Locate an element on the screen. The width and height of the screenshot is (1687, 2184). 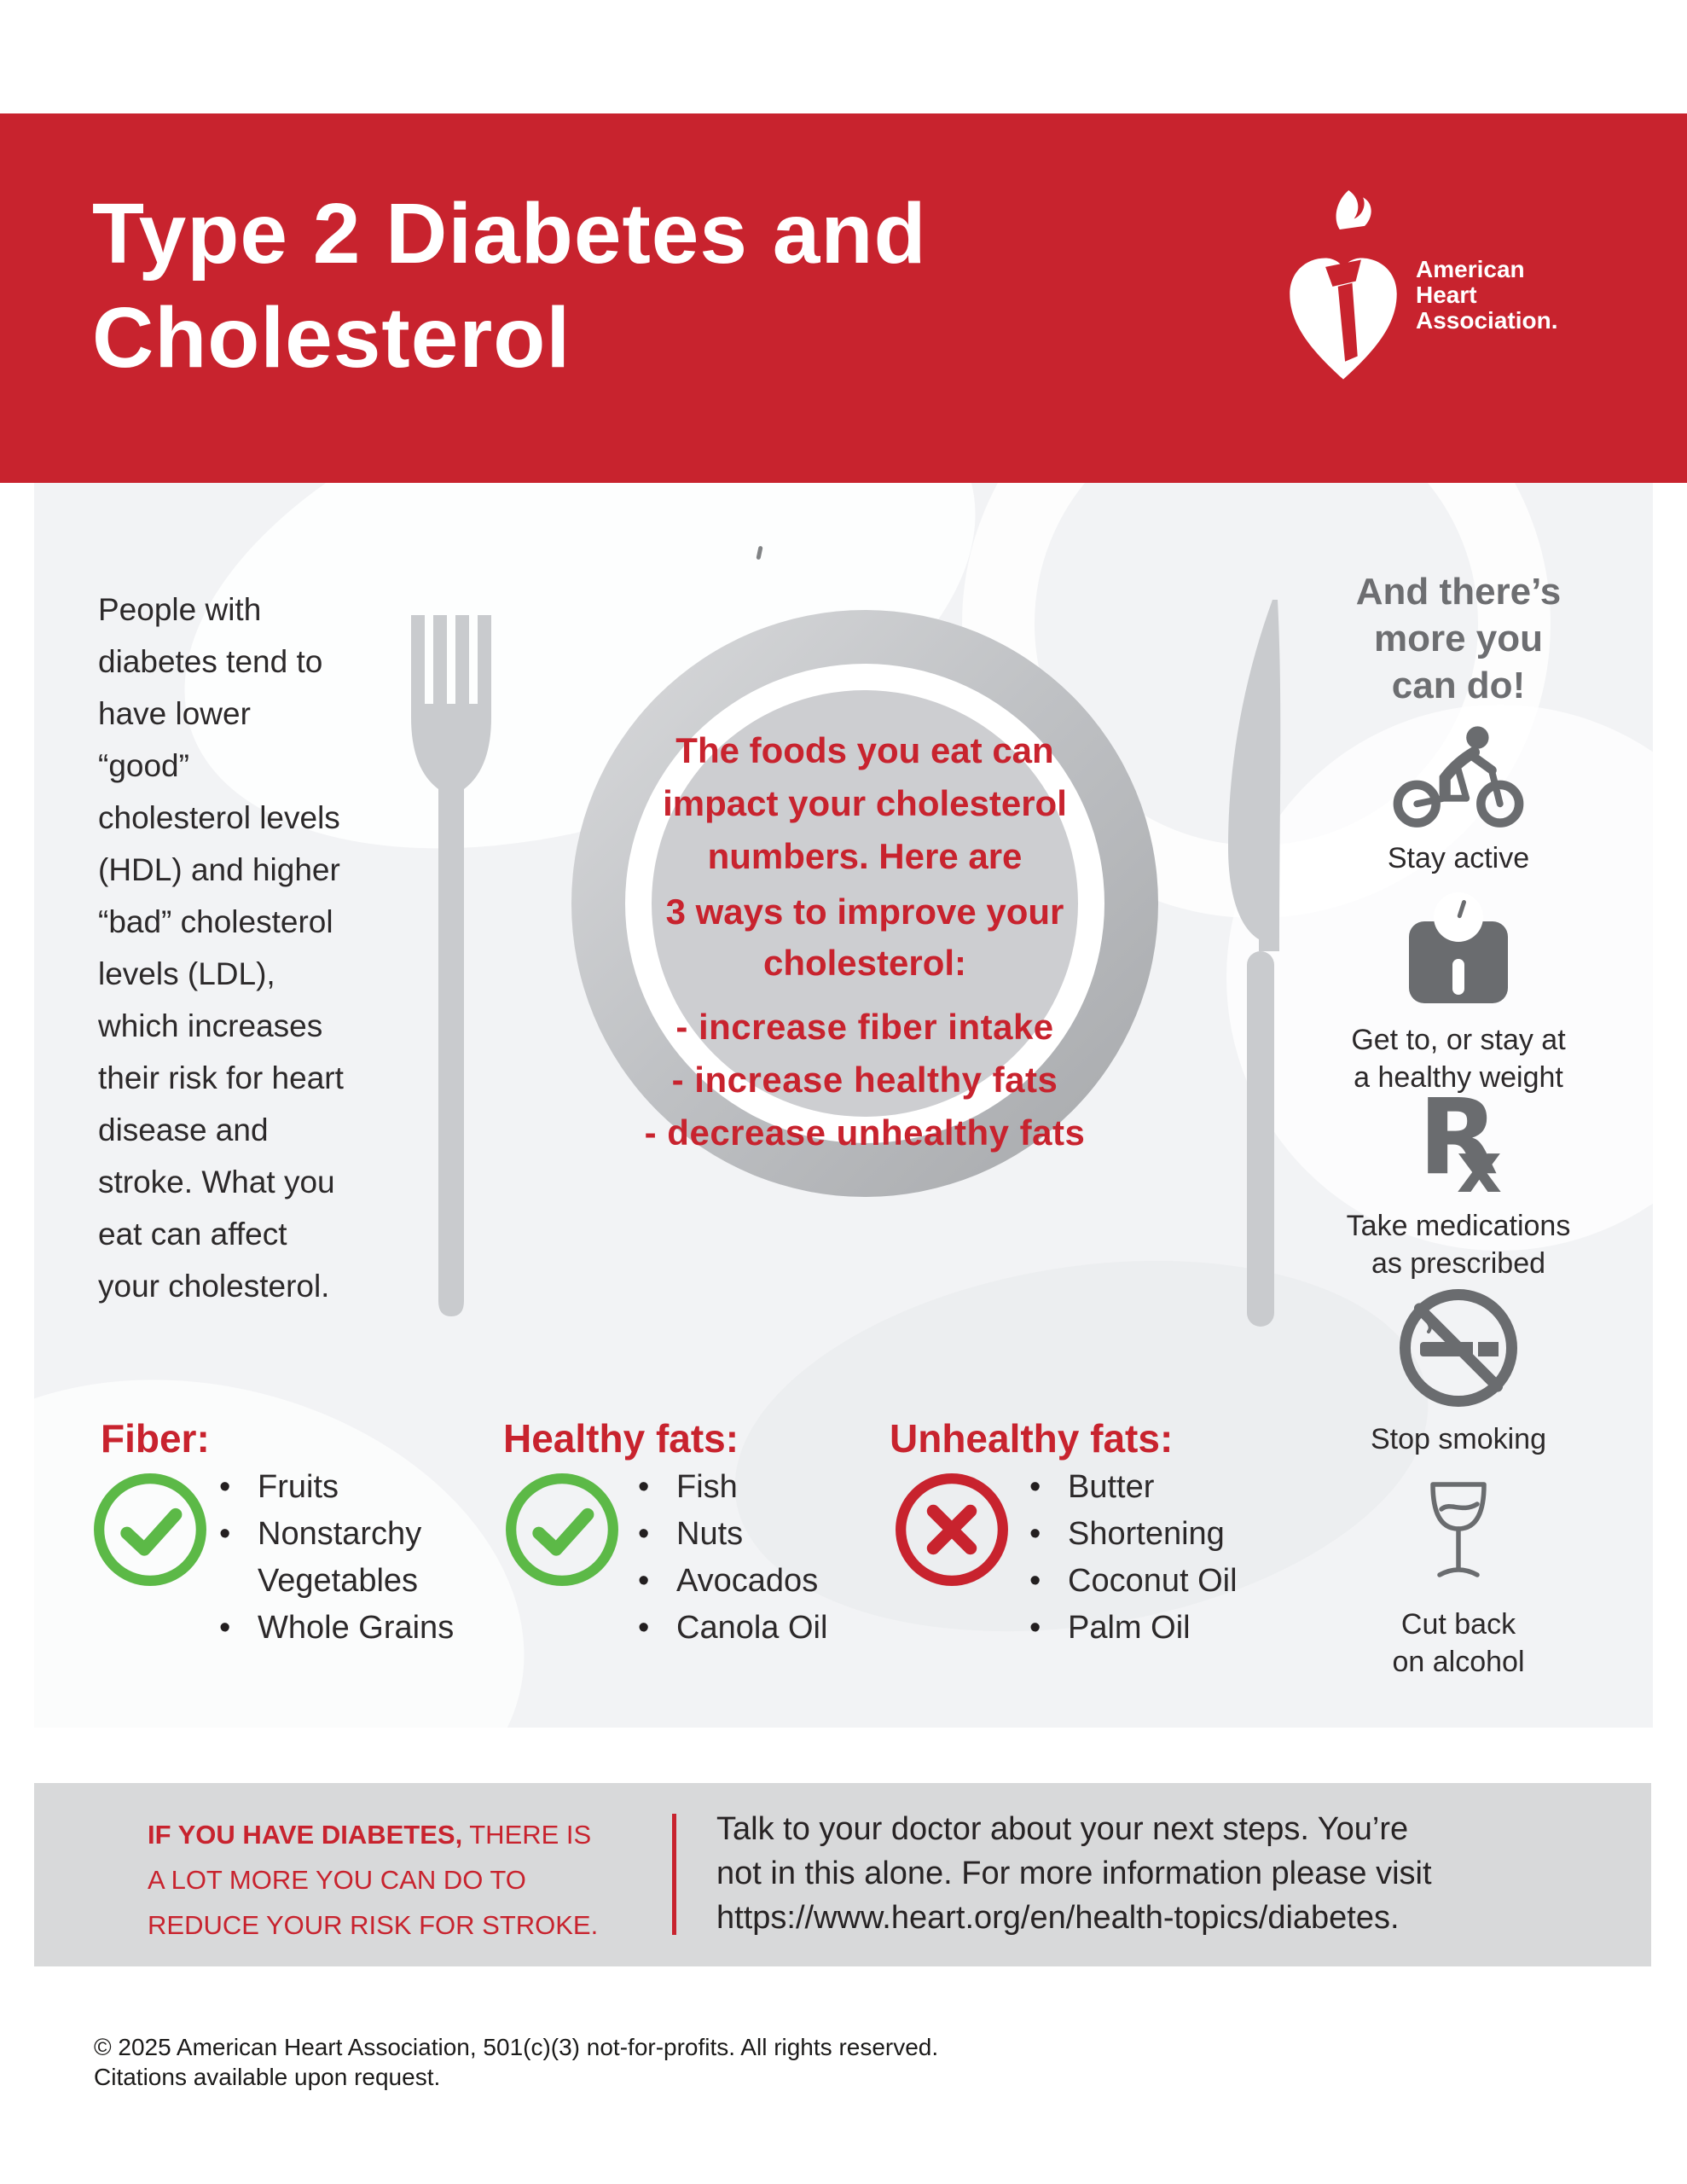
banner-left-bold: IF YOU HAVE DIABETES, is located at coordinates (306, 1835).